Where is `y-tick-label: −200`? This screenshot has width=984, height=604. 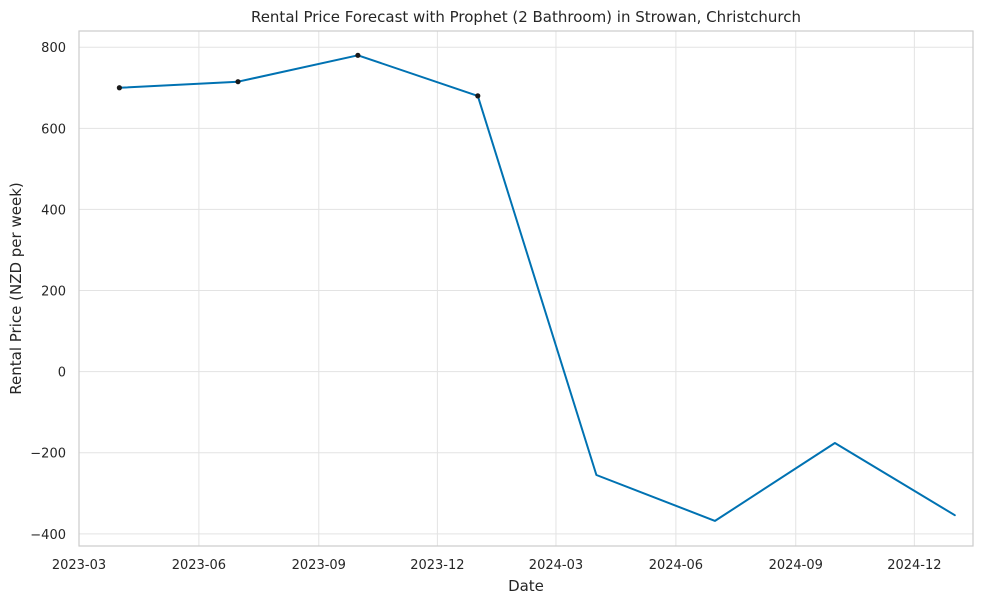
y-tick-label: −200 is located at coordinates (48, 454).